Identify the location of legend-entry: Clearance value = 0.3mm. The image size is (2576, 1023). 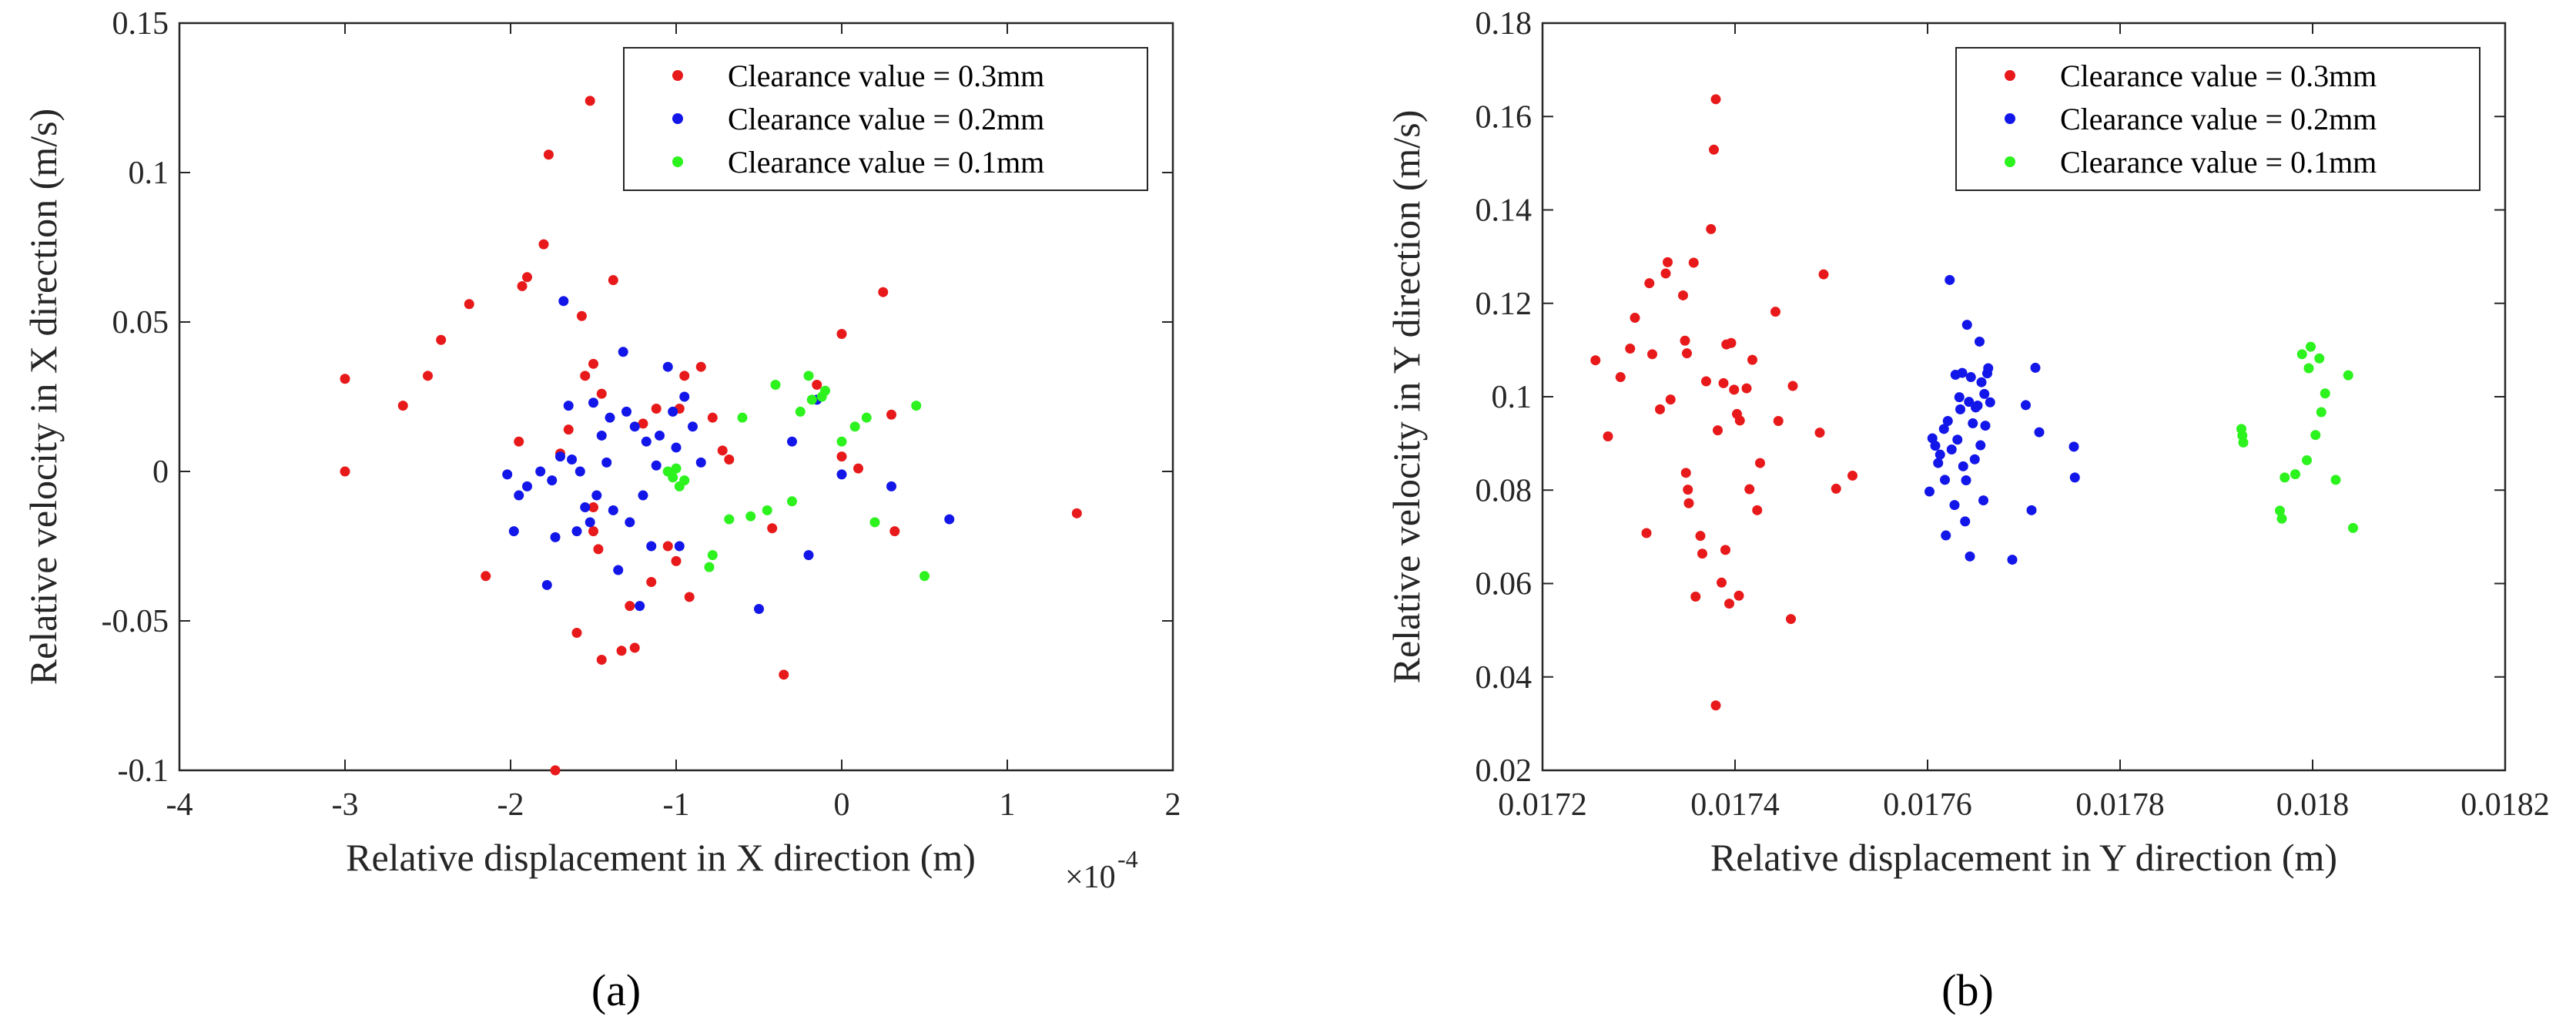
(2218, 76).